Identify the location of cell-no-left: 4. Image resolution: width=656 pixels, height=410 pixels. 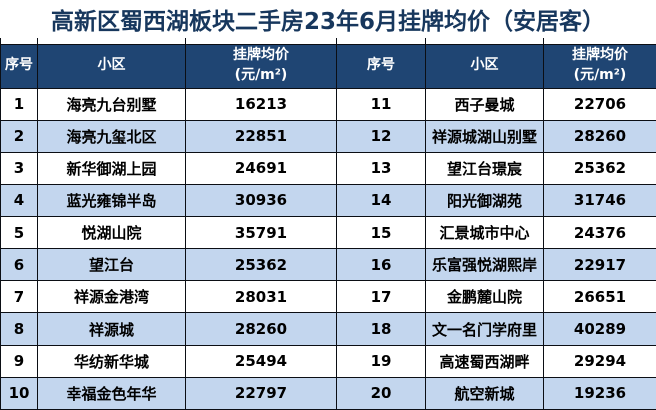
(19, 200).